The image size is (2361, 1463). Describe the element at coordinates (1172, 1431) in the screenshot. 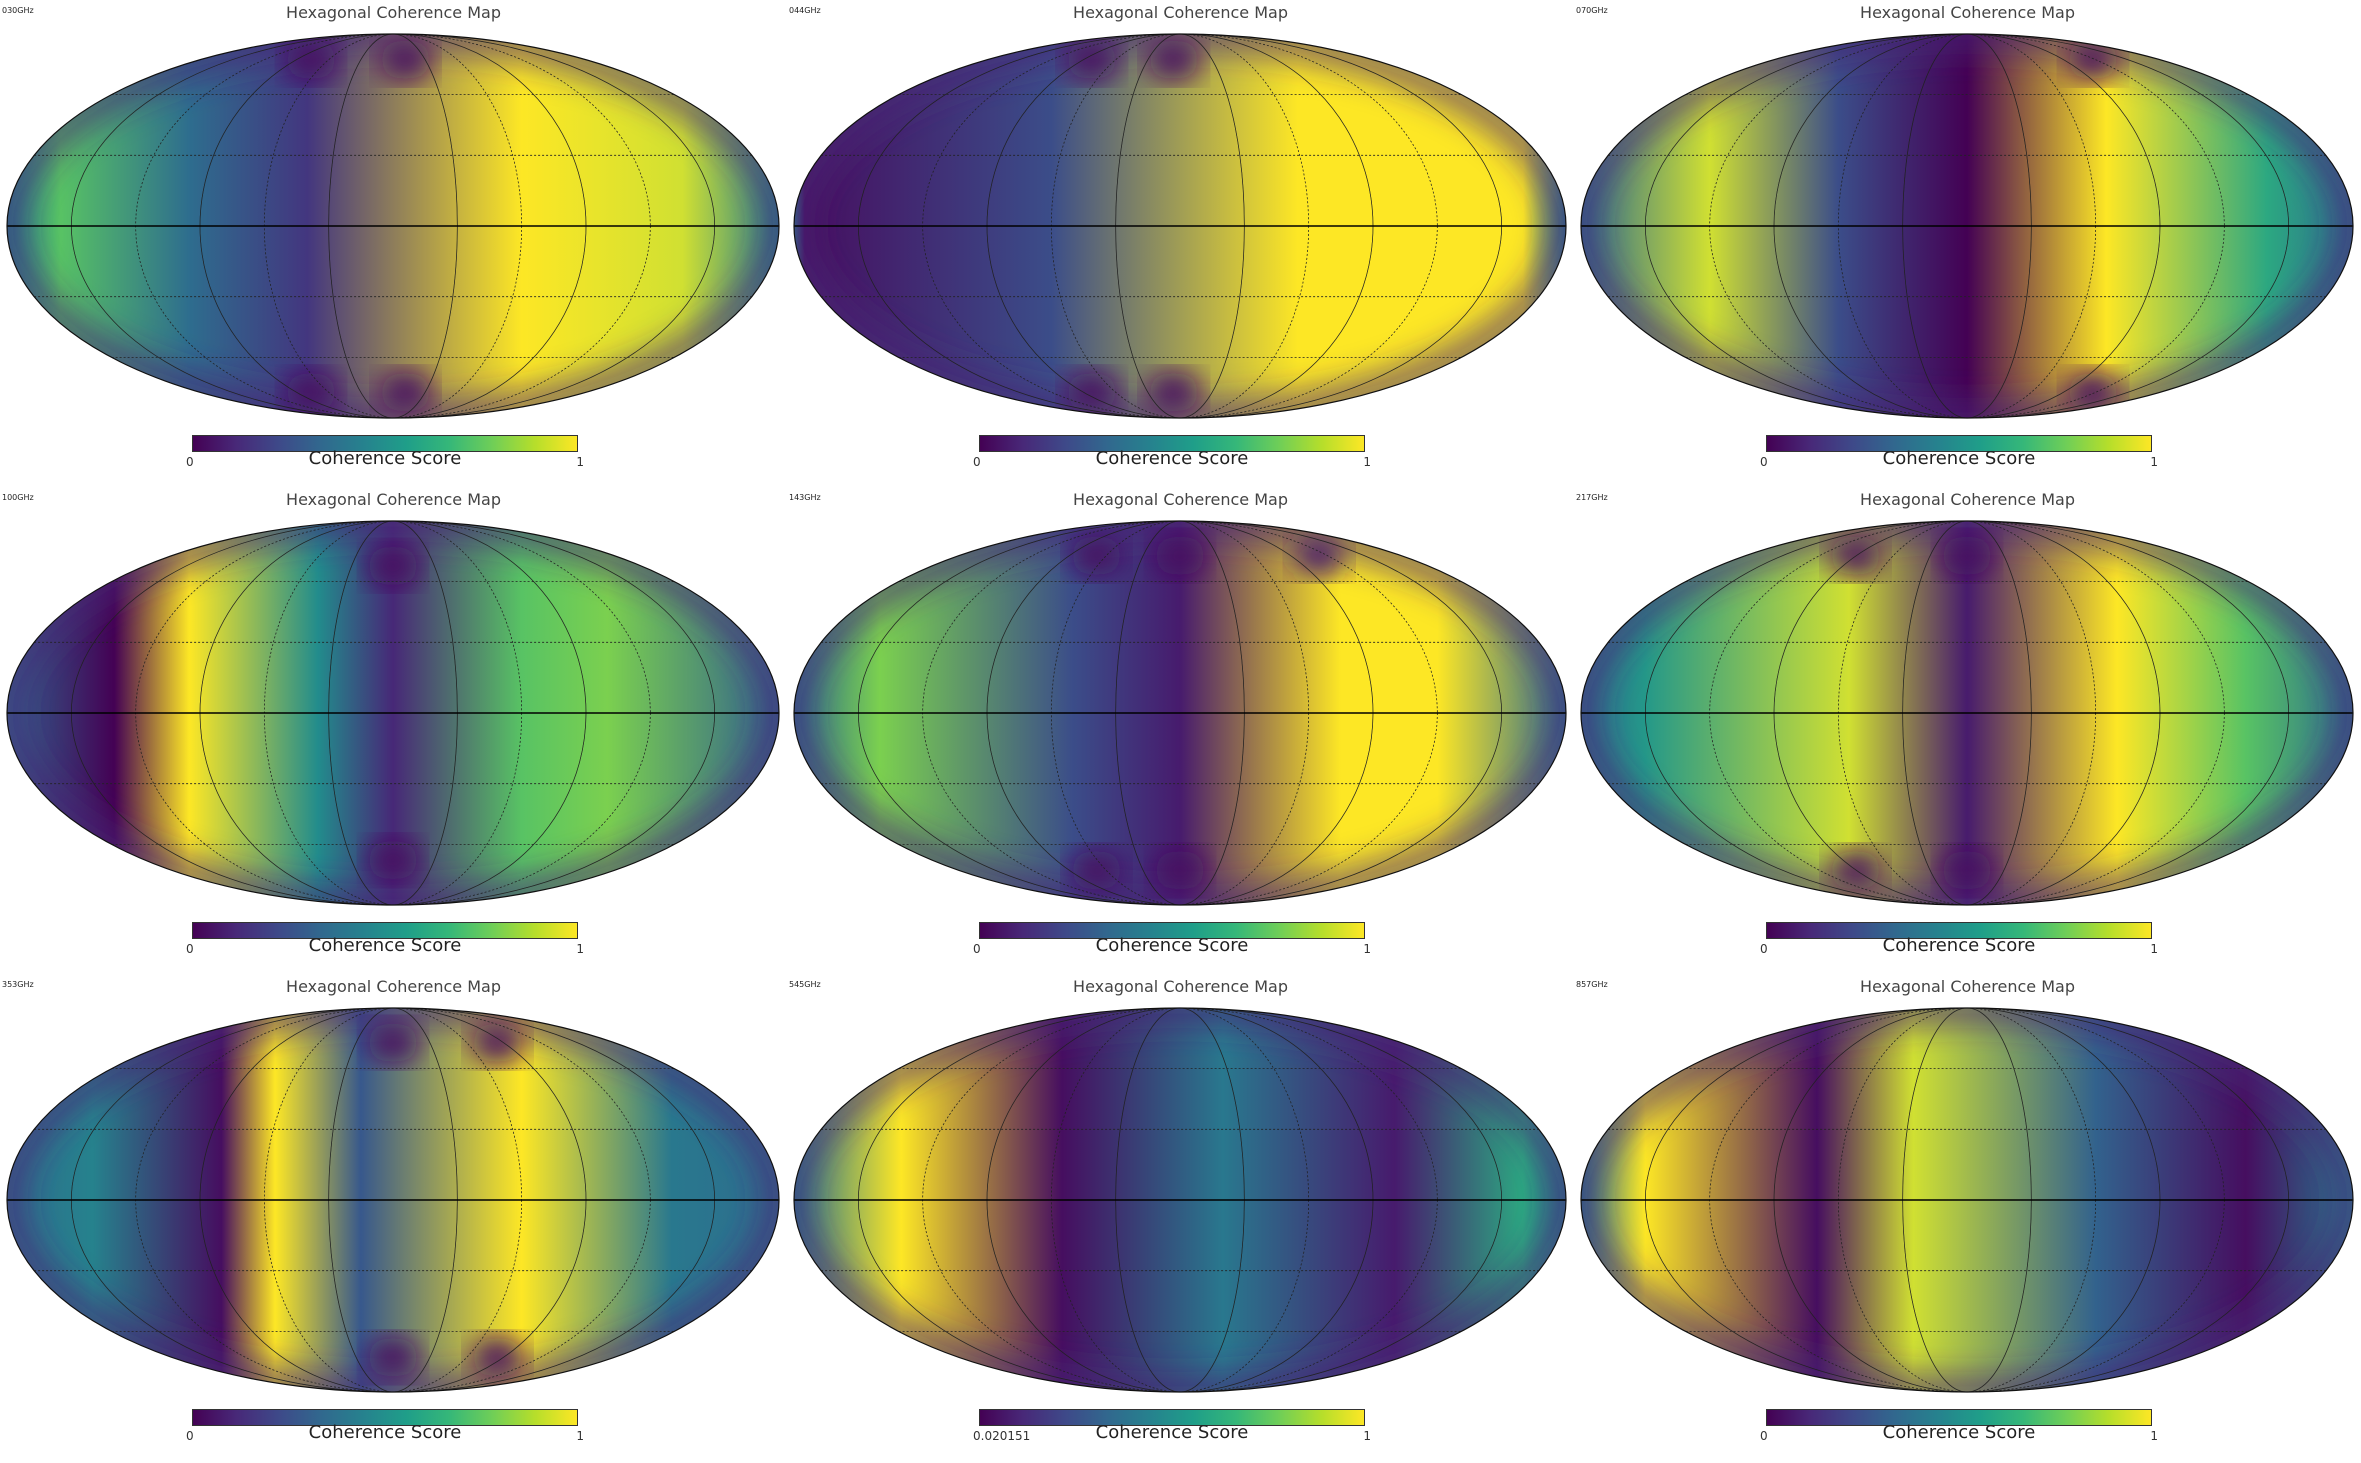

I see `colorbar: 0.020151 1 Coherence Score` at that location.